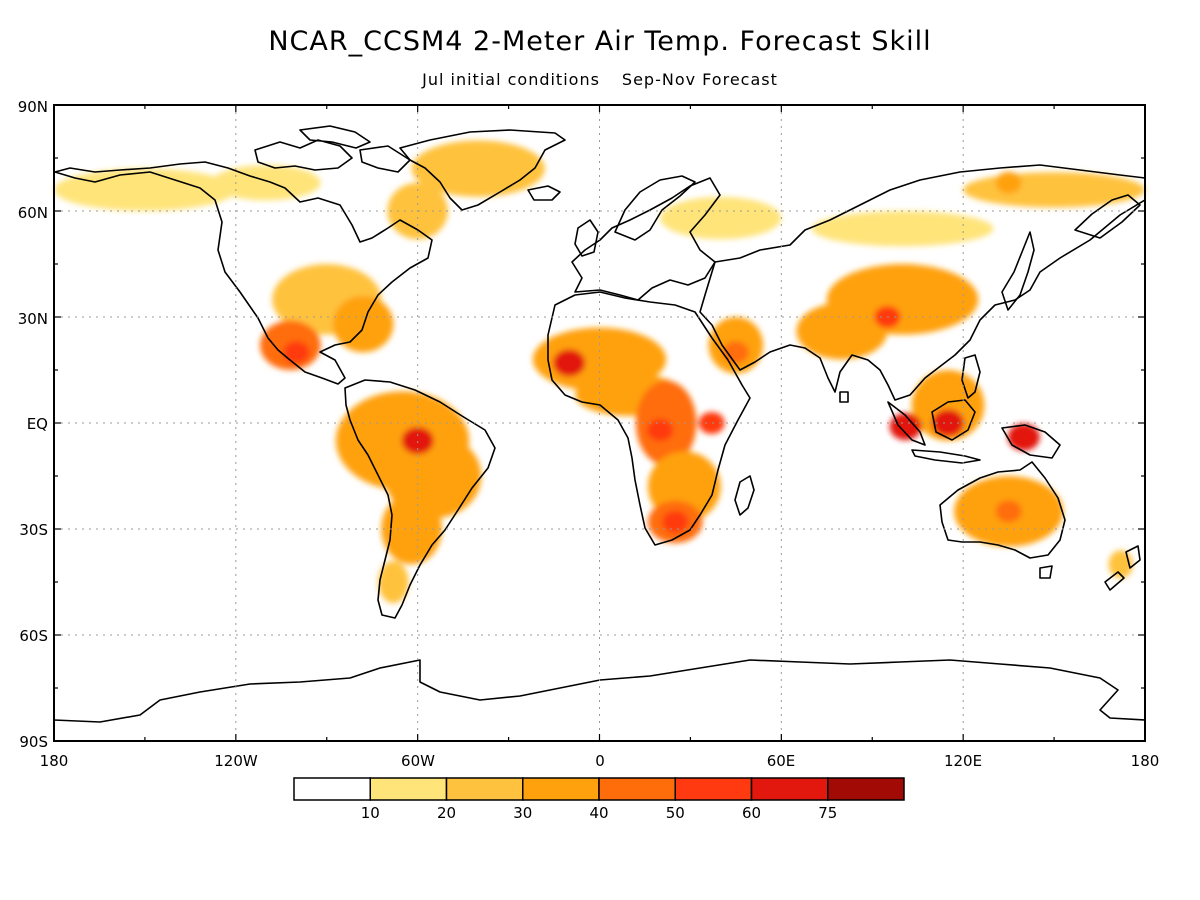 The width and height of the screenshot is (1200, 900). I want to click on lon-label-180e: 180, so click(1145, 761).